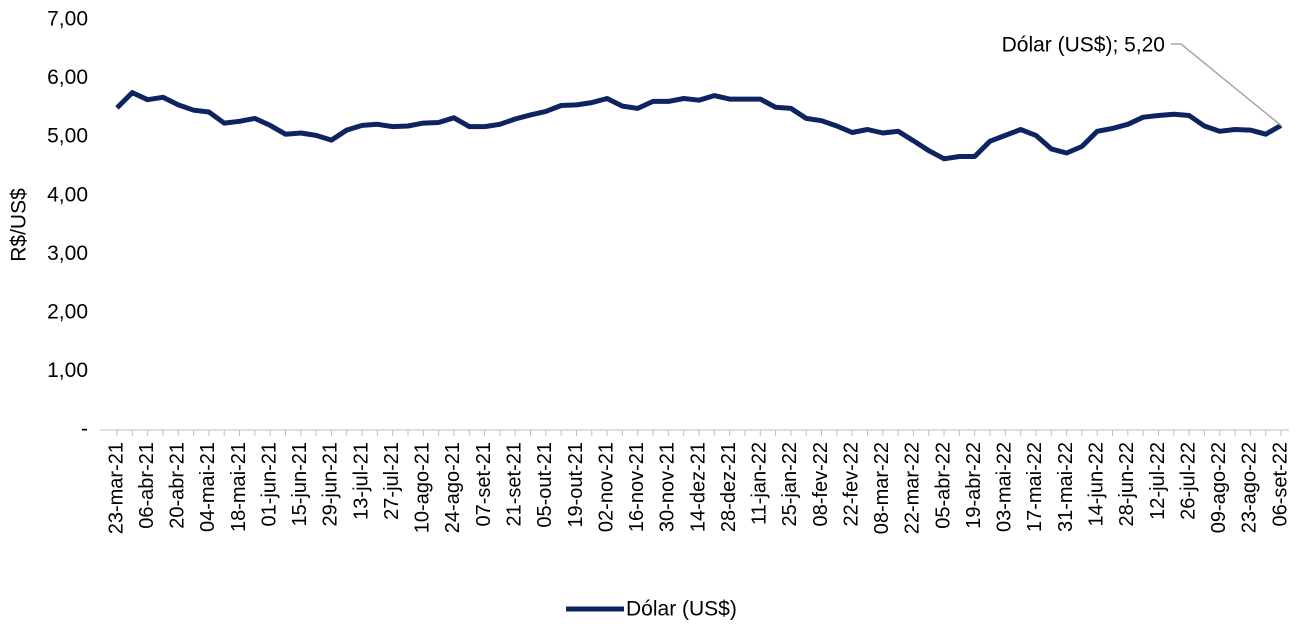 This screenshot has height=631, width=1307. What do you see at coordinates (453, 487) in the screenshot?
I see `x-tick-label: 24-ago-21` at bounding box center [453, 487].